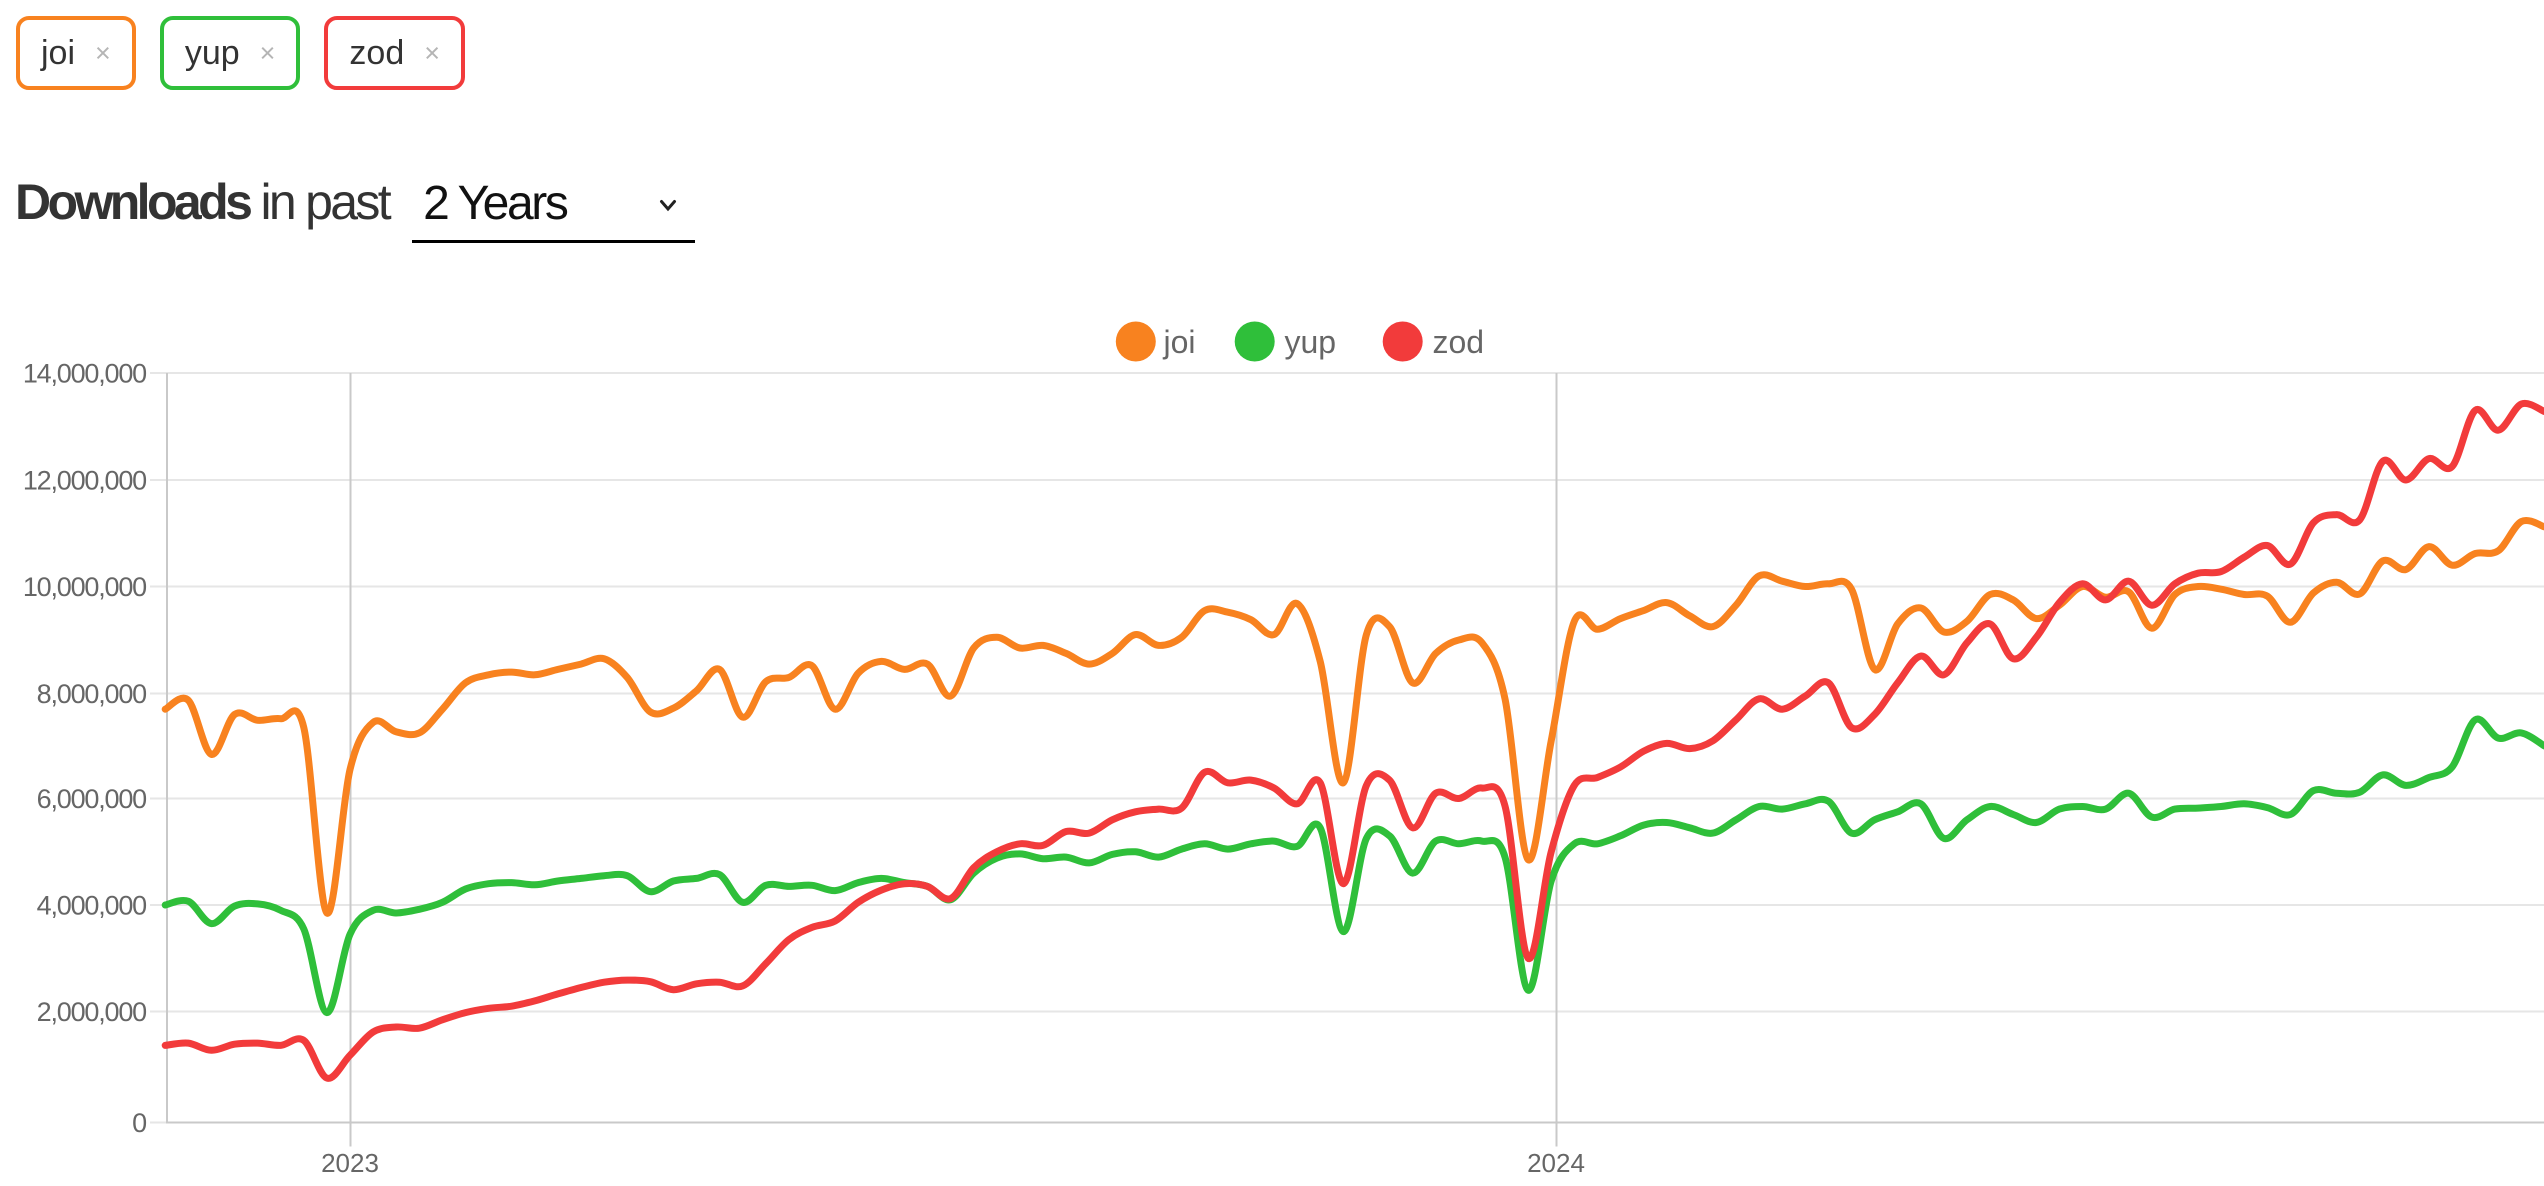 The image size is (2544, 1186). Describe the element at coordinates (91, 1012) in the screenshot. I see `svg-text: 2,000,000` at that location.